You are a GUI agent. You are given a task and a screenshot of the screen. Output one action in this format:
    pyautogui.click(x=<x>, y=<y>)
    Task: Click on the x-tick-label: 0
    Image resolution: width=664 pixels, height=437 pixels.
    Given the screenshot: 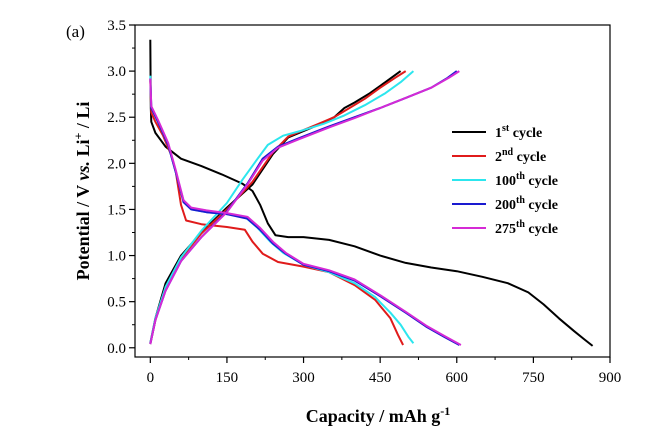 What is the action you would take?
    pyautogui.click(x=151, y=378)
    